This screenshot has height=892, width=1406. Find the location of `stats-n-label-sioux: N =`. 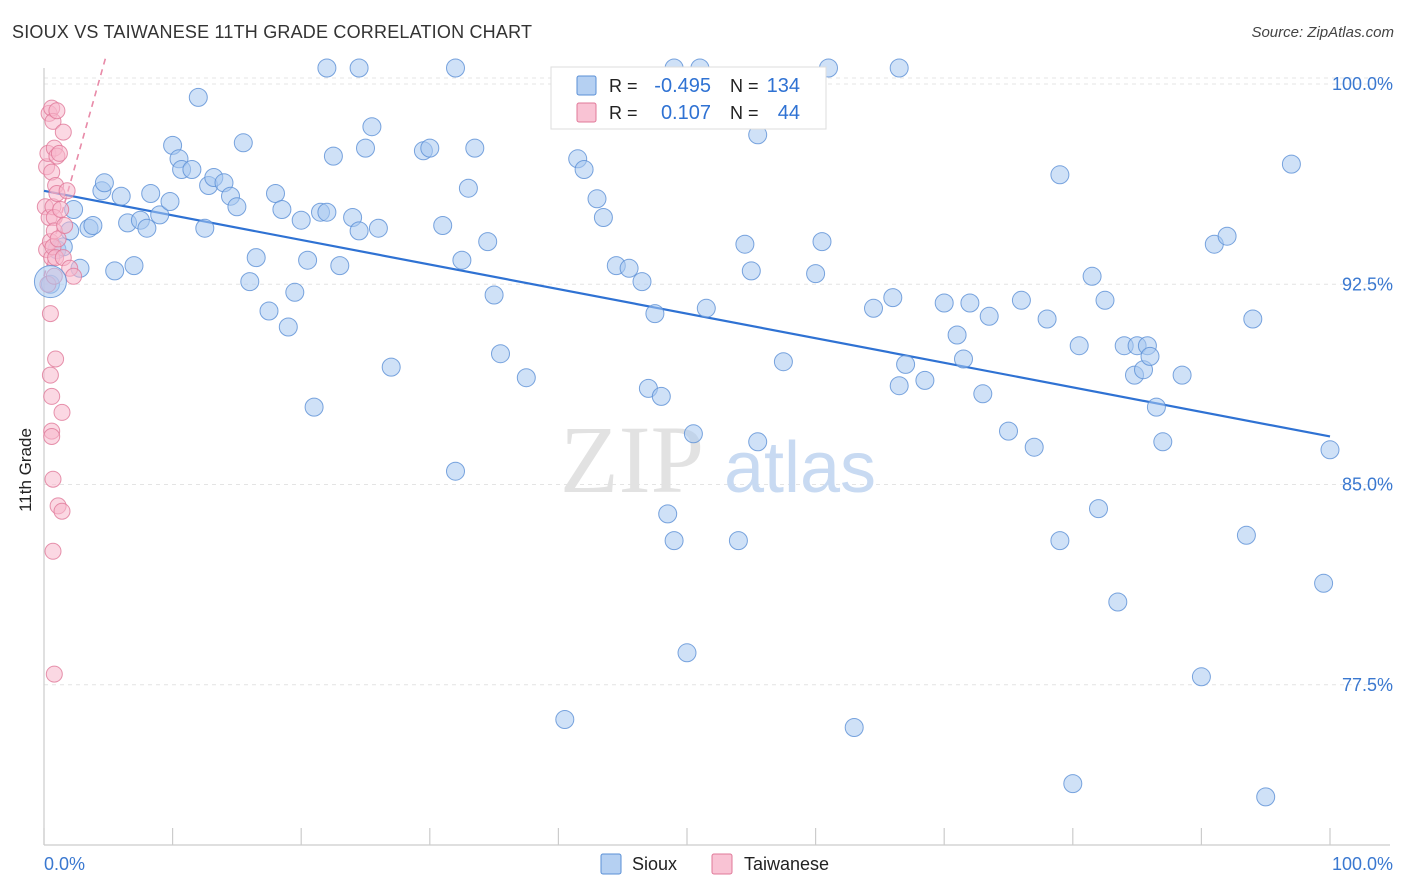

stats-n-label-sioux: N = is located at coordinates (744, 86).